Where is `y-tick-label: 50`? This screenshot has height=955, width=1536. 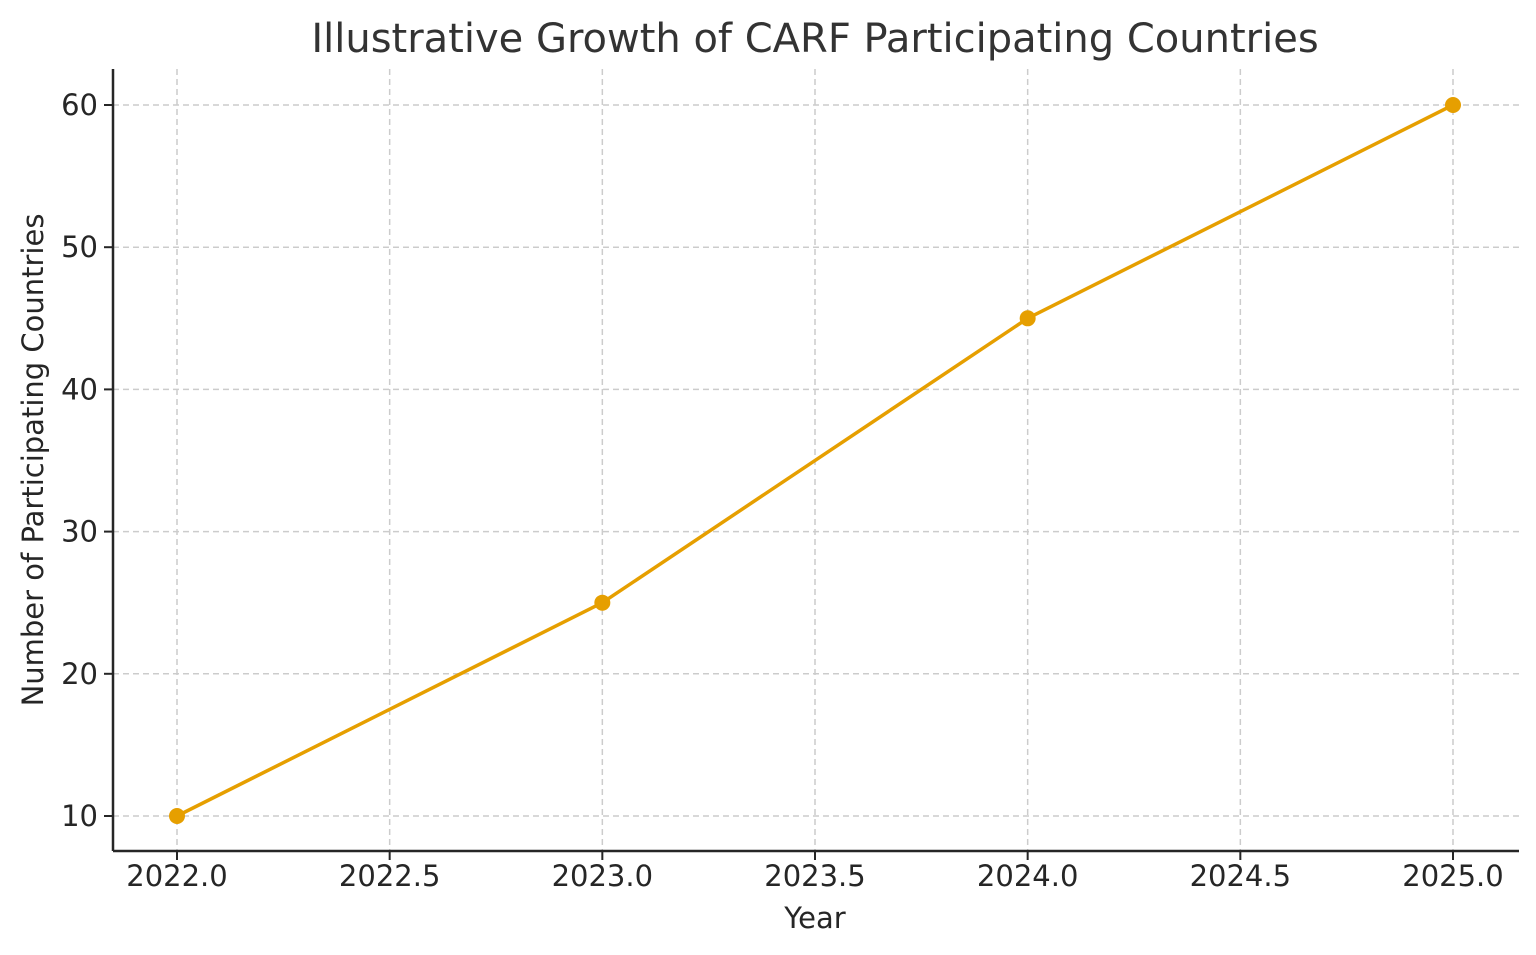
y-tick-label: 50 is located at coordinates (79, 247).